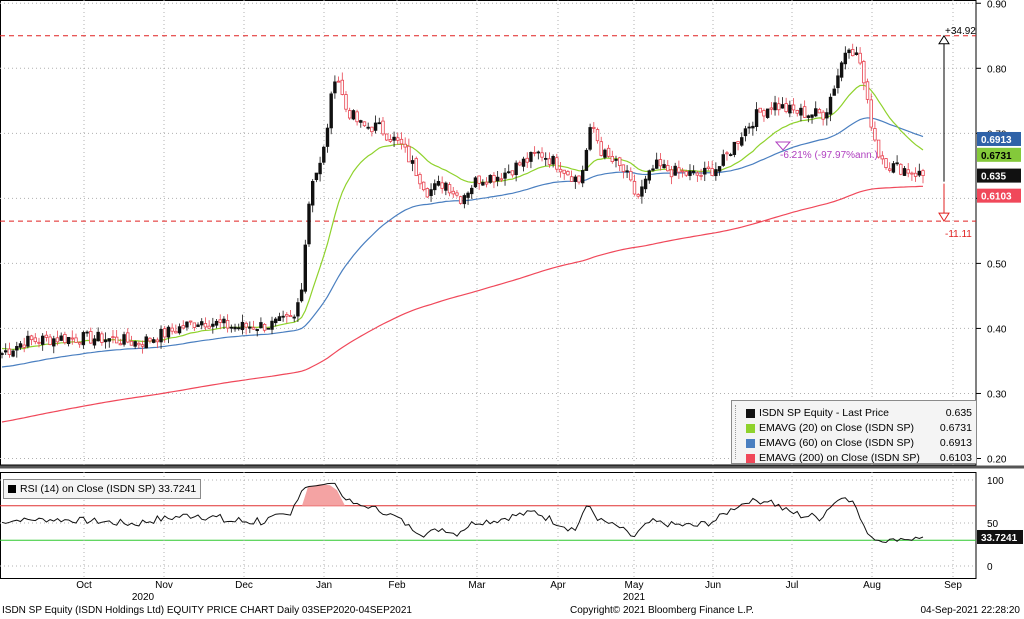  I want to click on legend-label: EMAVG (60) on Close (ISDN SP), so click(837, 443).